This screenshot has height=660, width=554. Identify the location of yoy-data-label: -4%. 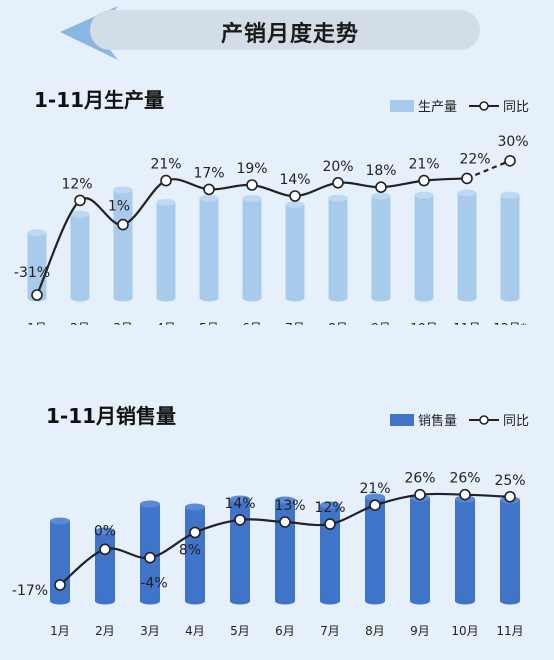
(153, 584).